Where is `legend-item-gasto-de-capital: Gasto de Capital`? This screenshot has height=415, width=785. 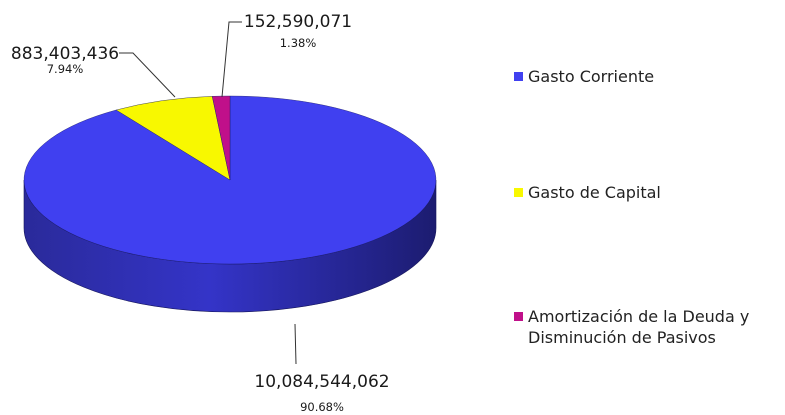
legend-item-gasto-de-capital: Gasto de Capital is located at coordinates (649, 192).